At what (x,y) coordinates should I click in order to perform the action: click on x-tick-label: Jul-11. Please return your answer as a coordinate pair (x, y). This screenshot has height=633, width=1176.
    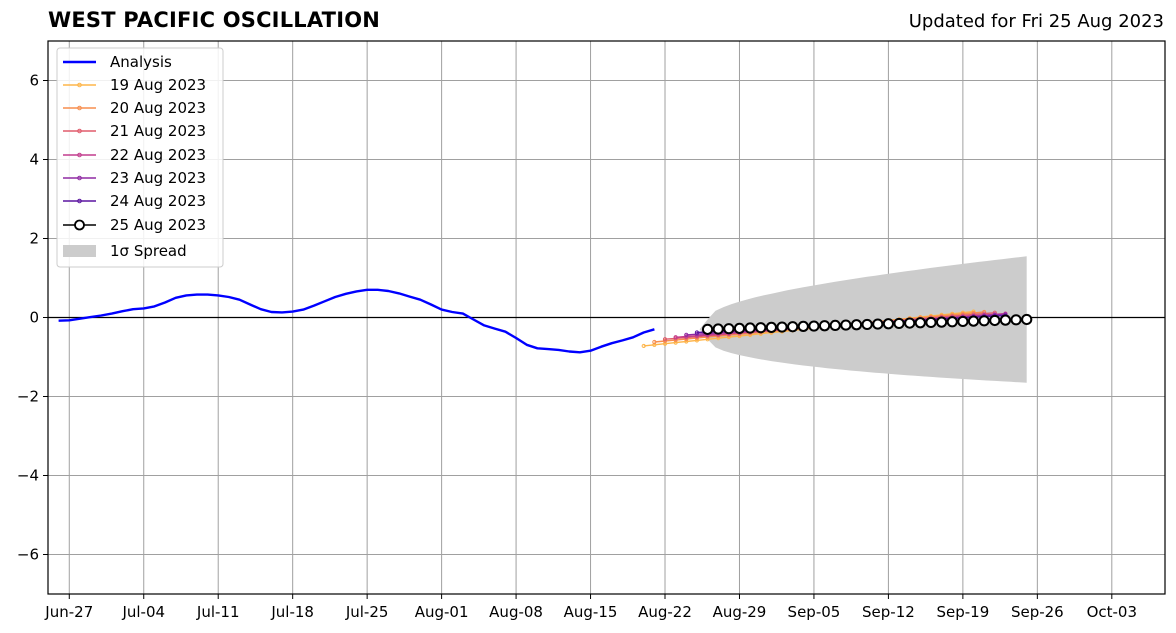
    Looking at the image, I should click on (218, 612).